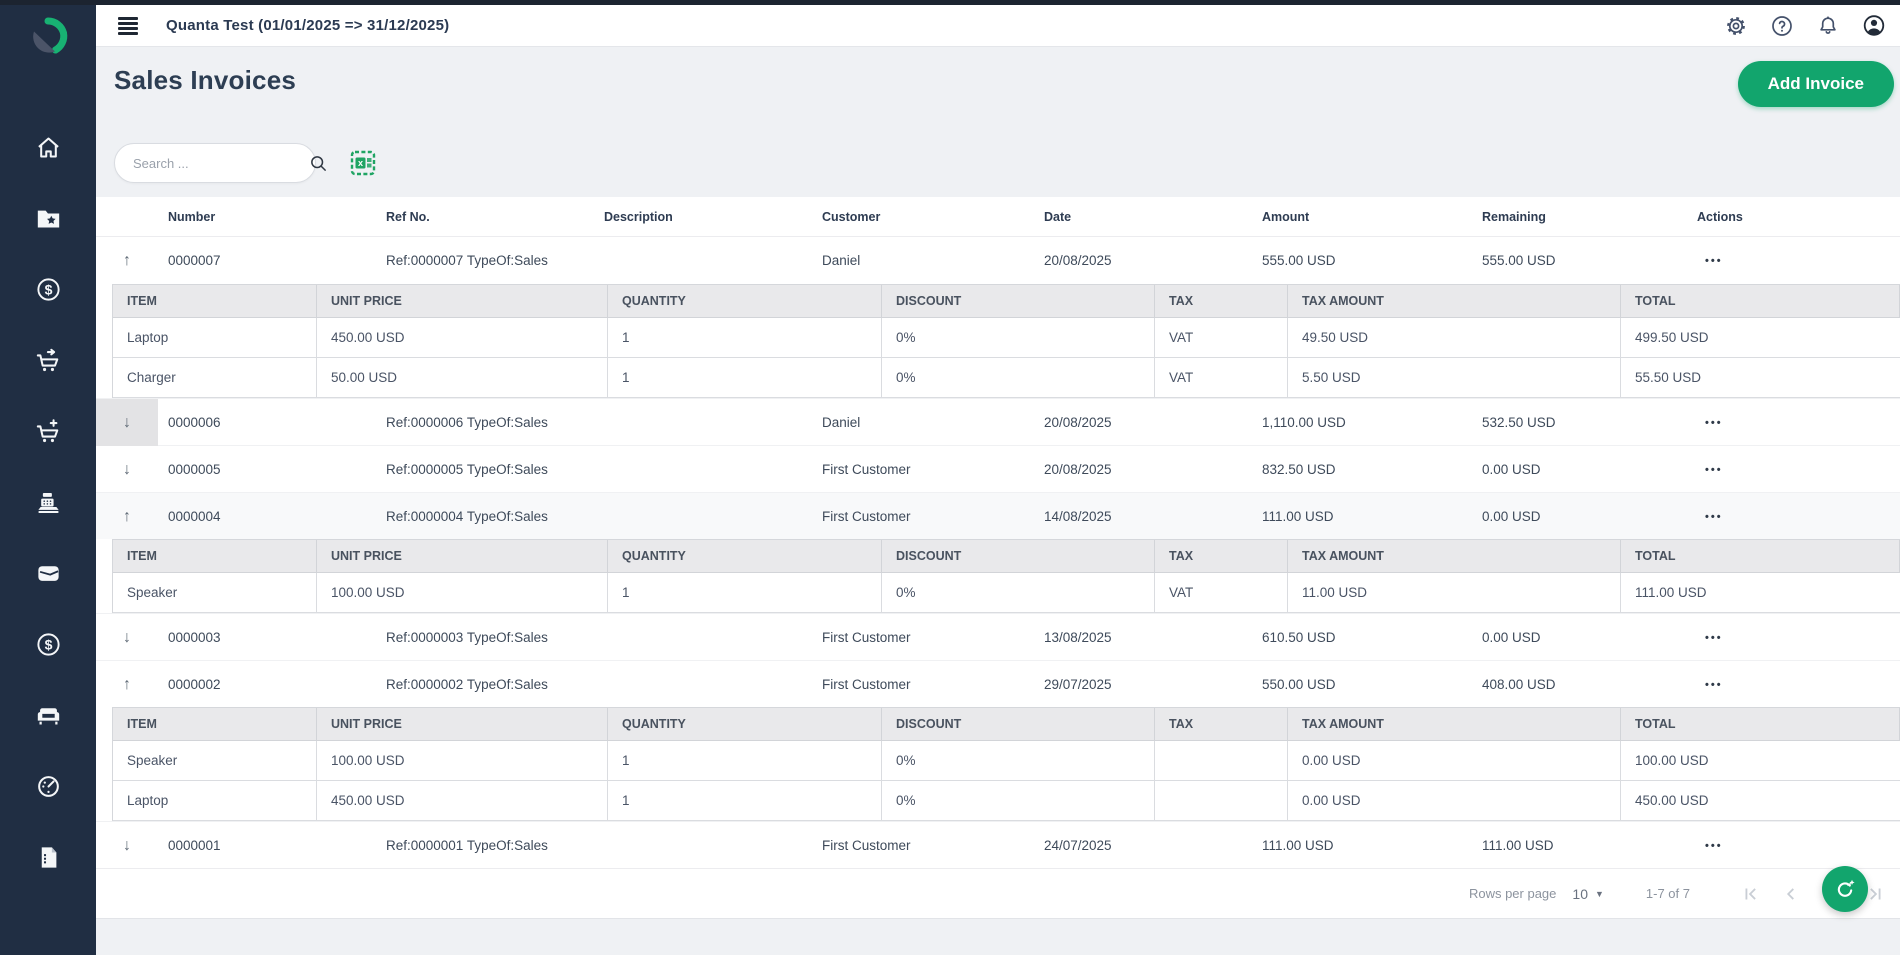 Image resolution: width=1900 pixels, height=955 pixels. Describe the element at coordinates (1018, 801) in the screenshot. I see `item-discount: 0%` at that location.